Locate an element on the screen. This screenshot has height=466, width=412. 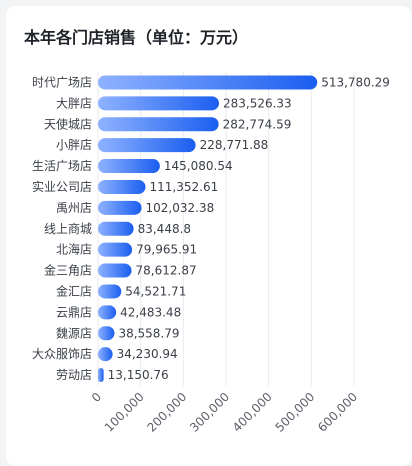
value-label: 79,965.91 is located at coordinates (166, 250).